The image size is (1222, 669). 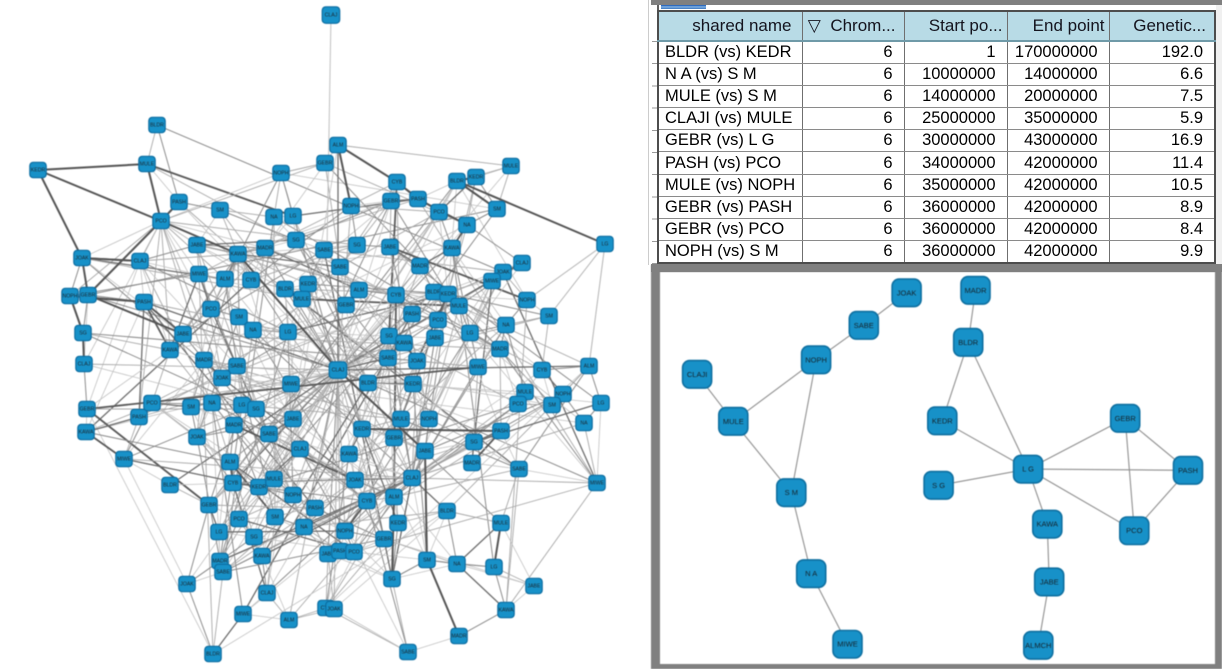 I want to click on svg-text: CLAJI, so click(x=697, y=374).